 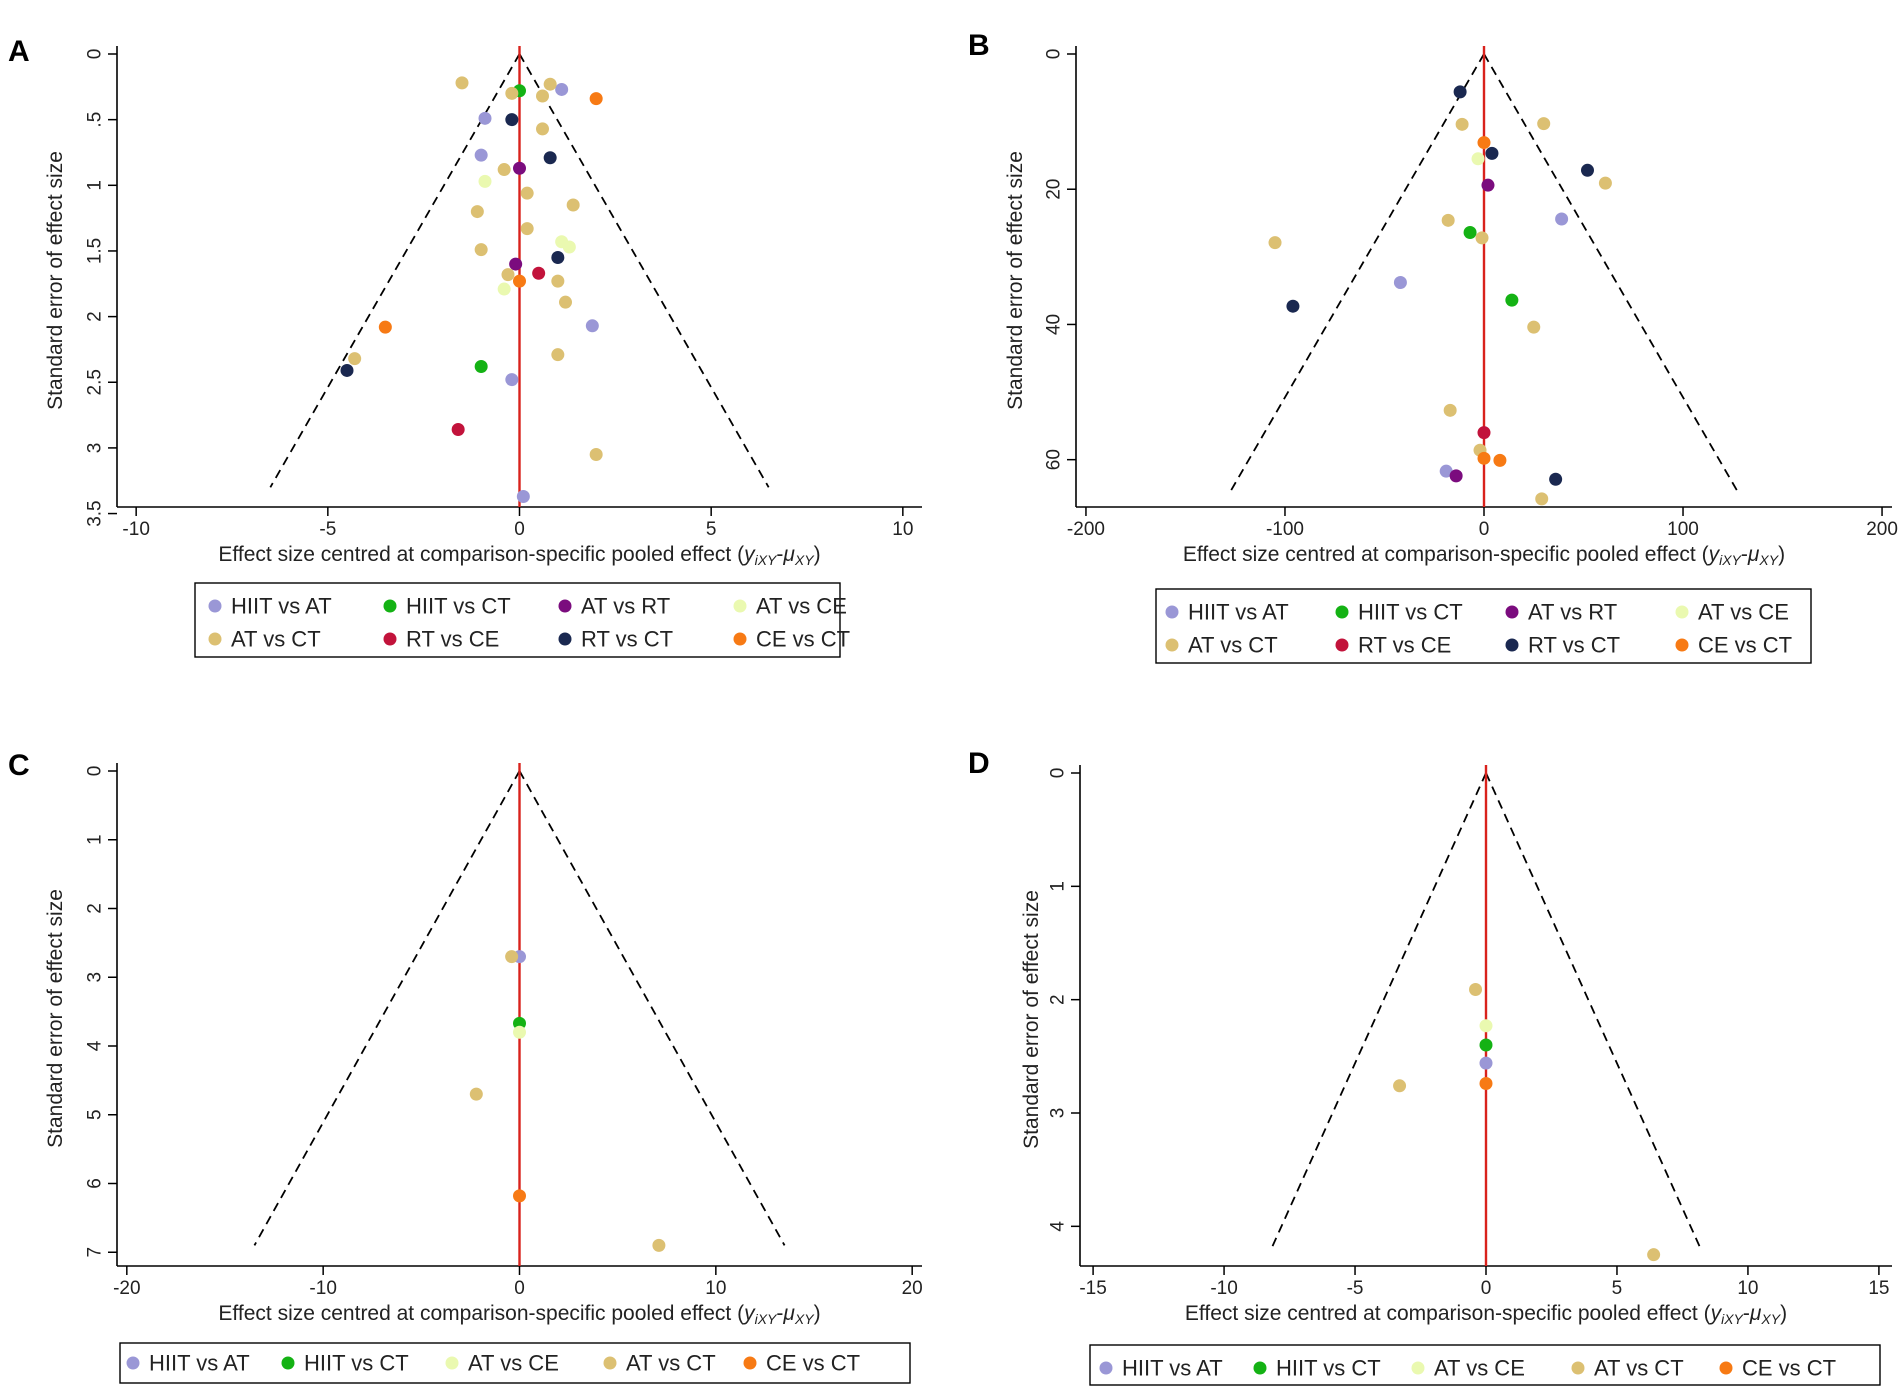 What do you see at coordinates (95, 1045) in the screenshot?
I see `y-tick-label: 4` at bounding box center [95, 1045].